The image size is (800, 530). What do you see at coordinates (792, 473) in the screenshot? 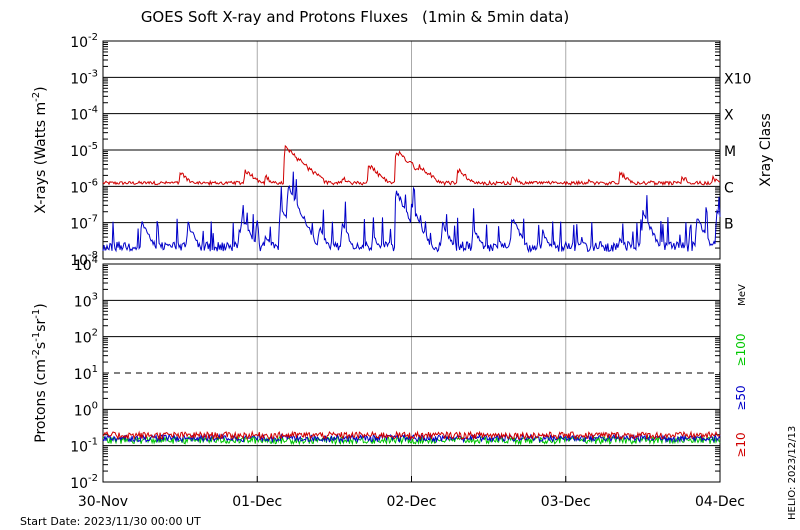
I see `credit-label: HELIO: 2023/12/13` at bounding box center [792, 473].